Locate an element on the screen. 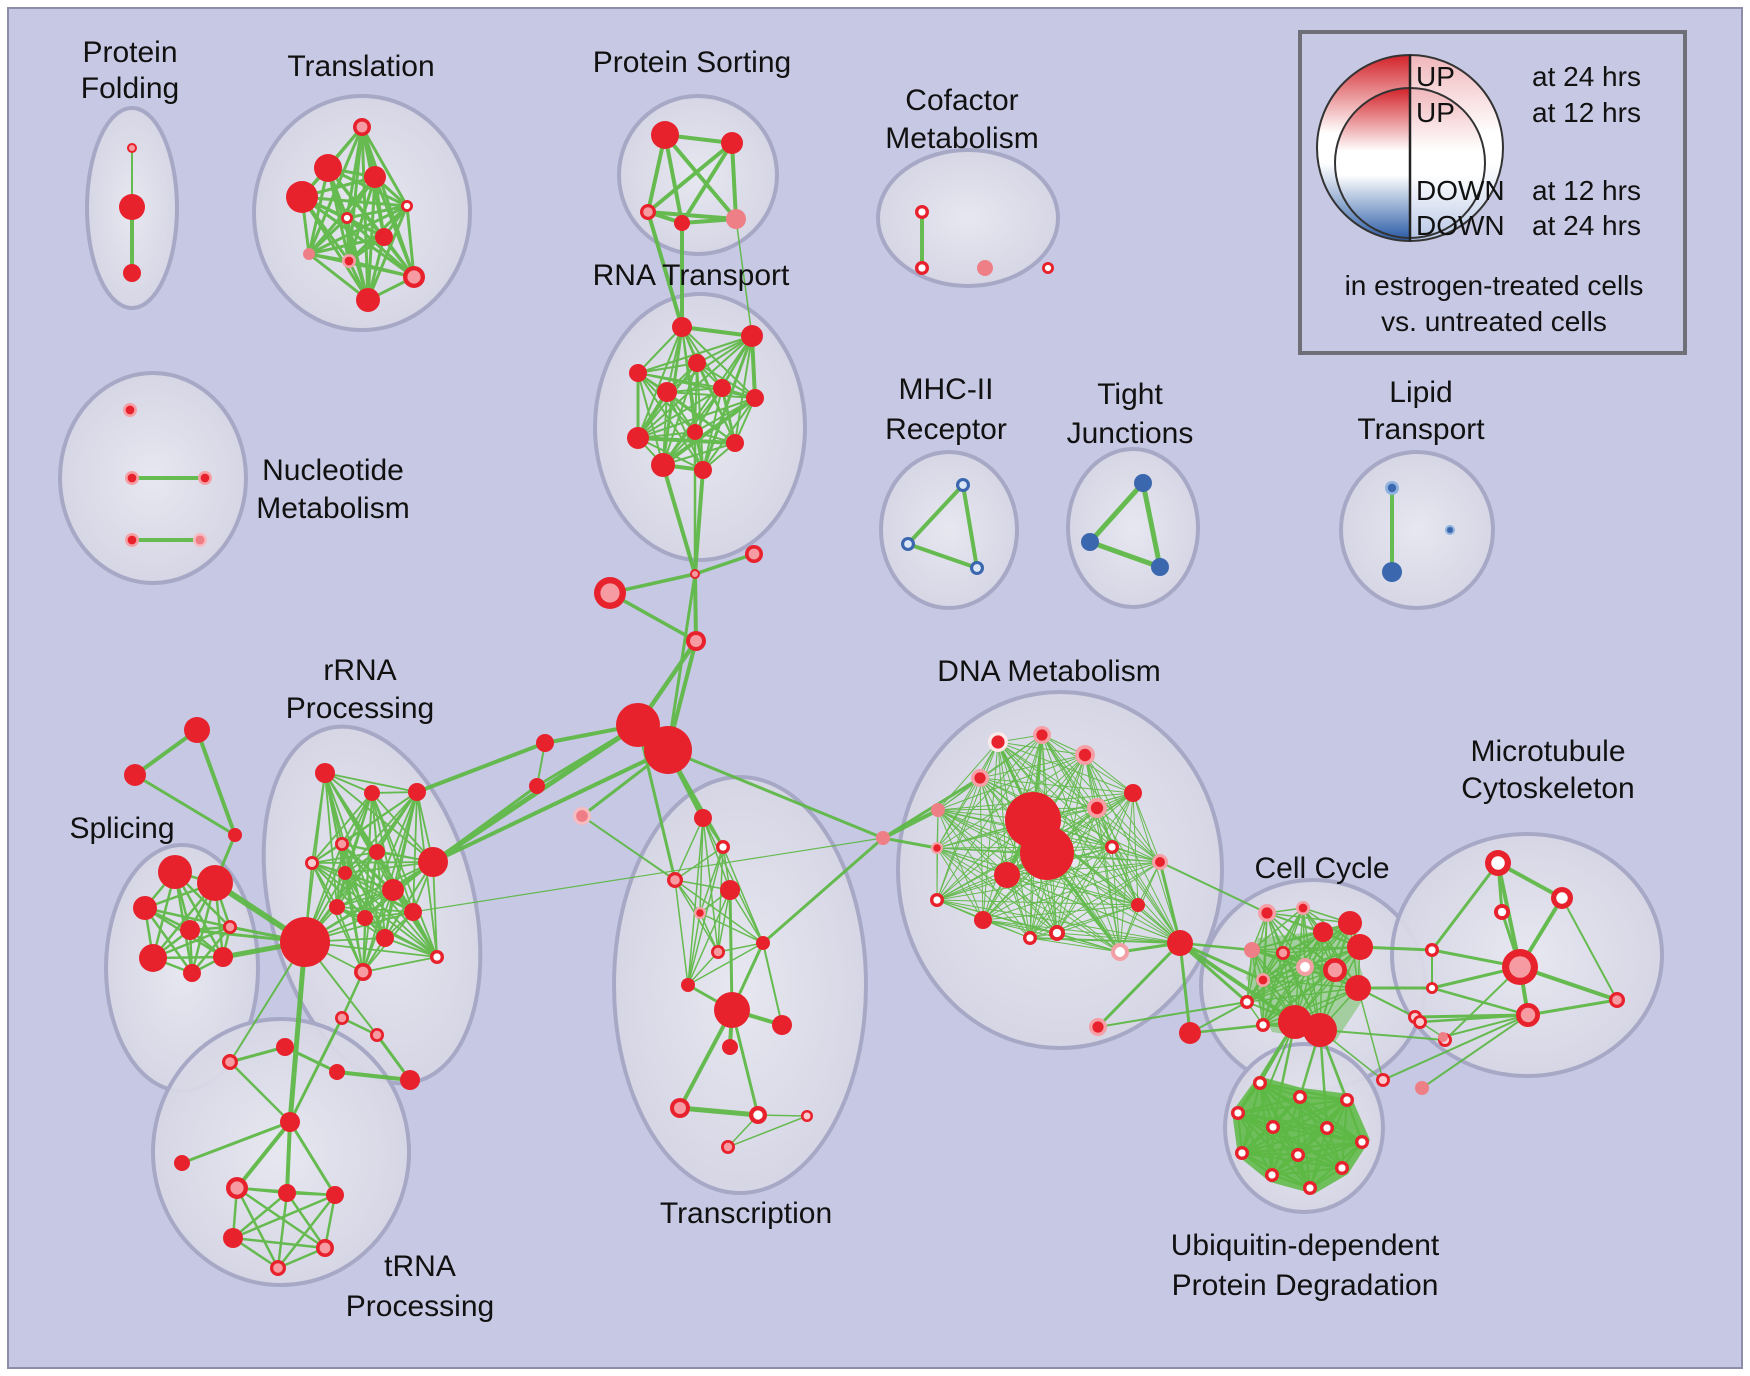 This screenshot has height=1376, width=1750. cluster-label-trna-processing: Processing is located at coordinates (420, 1306).